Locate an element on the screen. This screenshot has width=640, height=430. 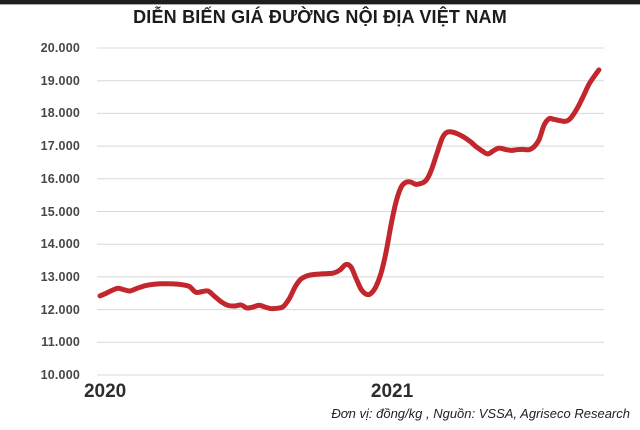
x-tick-label: 2021 is located at coordinates (392, 391).